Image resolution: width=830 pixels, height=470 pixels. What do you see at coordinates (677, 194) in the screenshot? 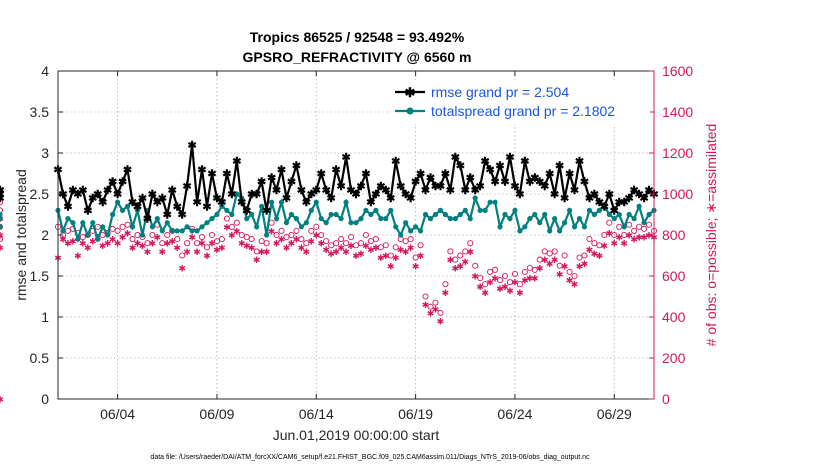
I see `y-right-tick-label: 1000` at bounding box center [677, 194].